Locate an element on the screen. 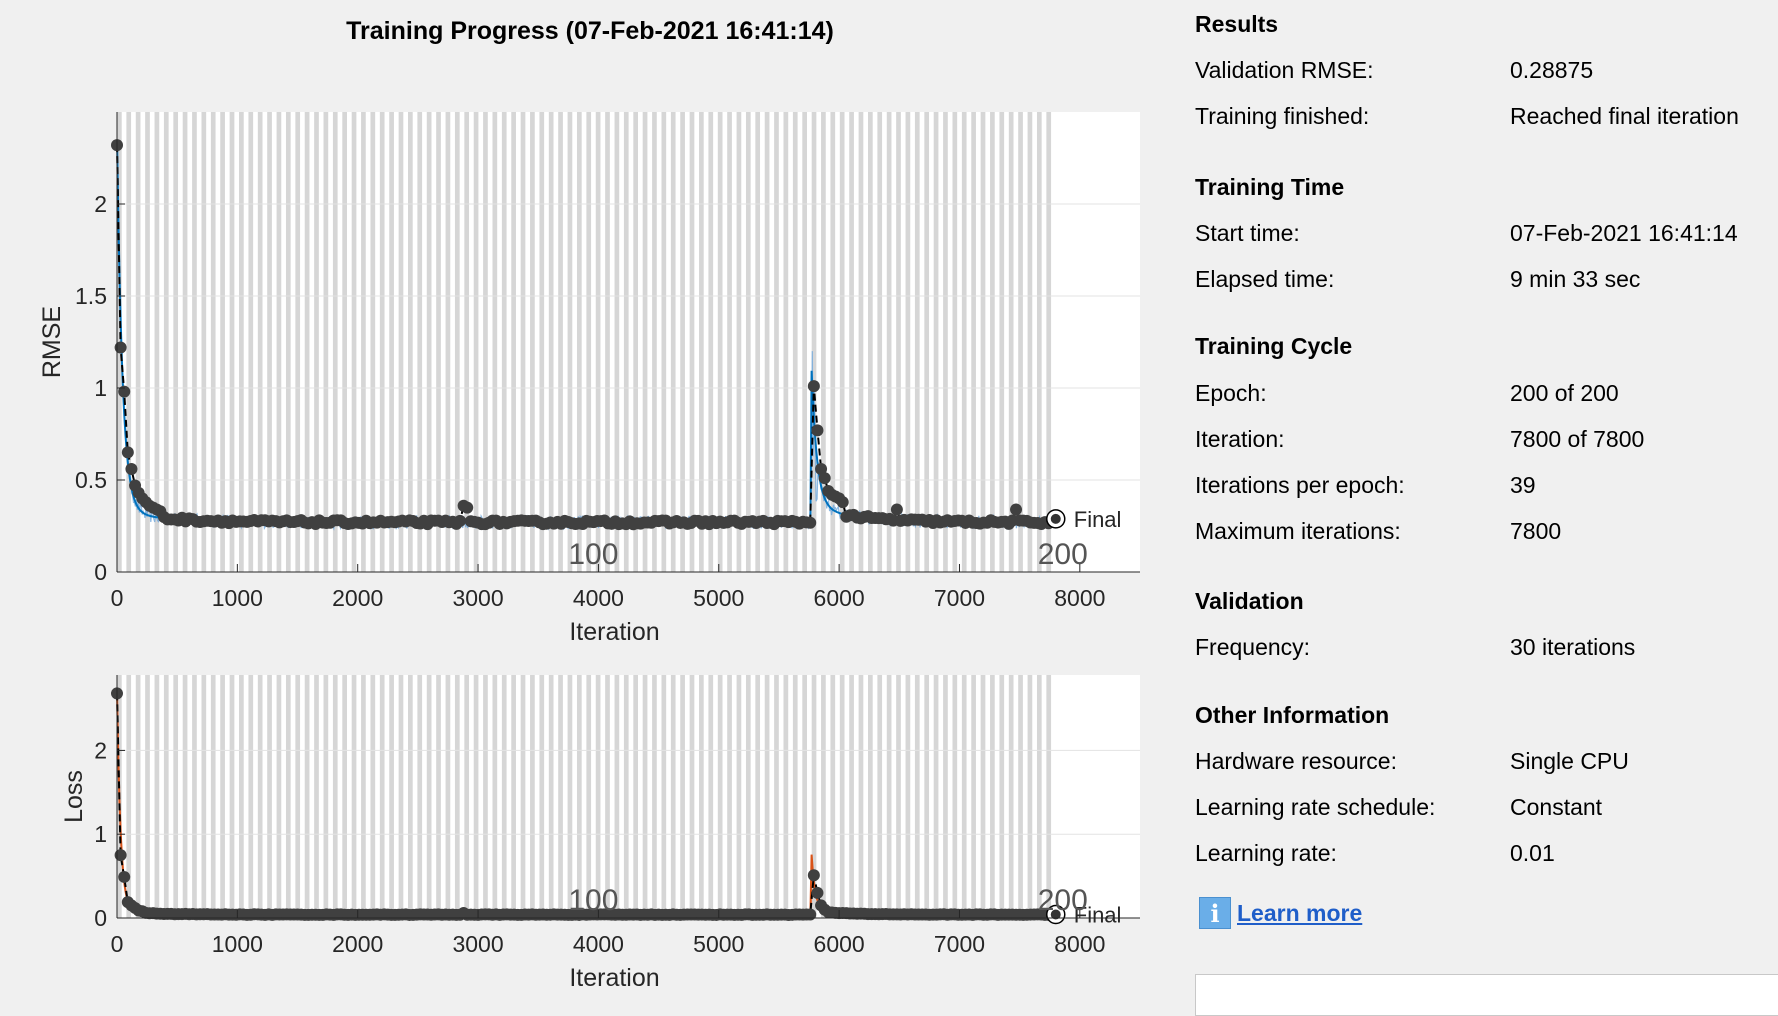 The image size is (1778, 1016). iterations-per-epoch-value: 39 is located at coordinates (1523, 485).